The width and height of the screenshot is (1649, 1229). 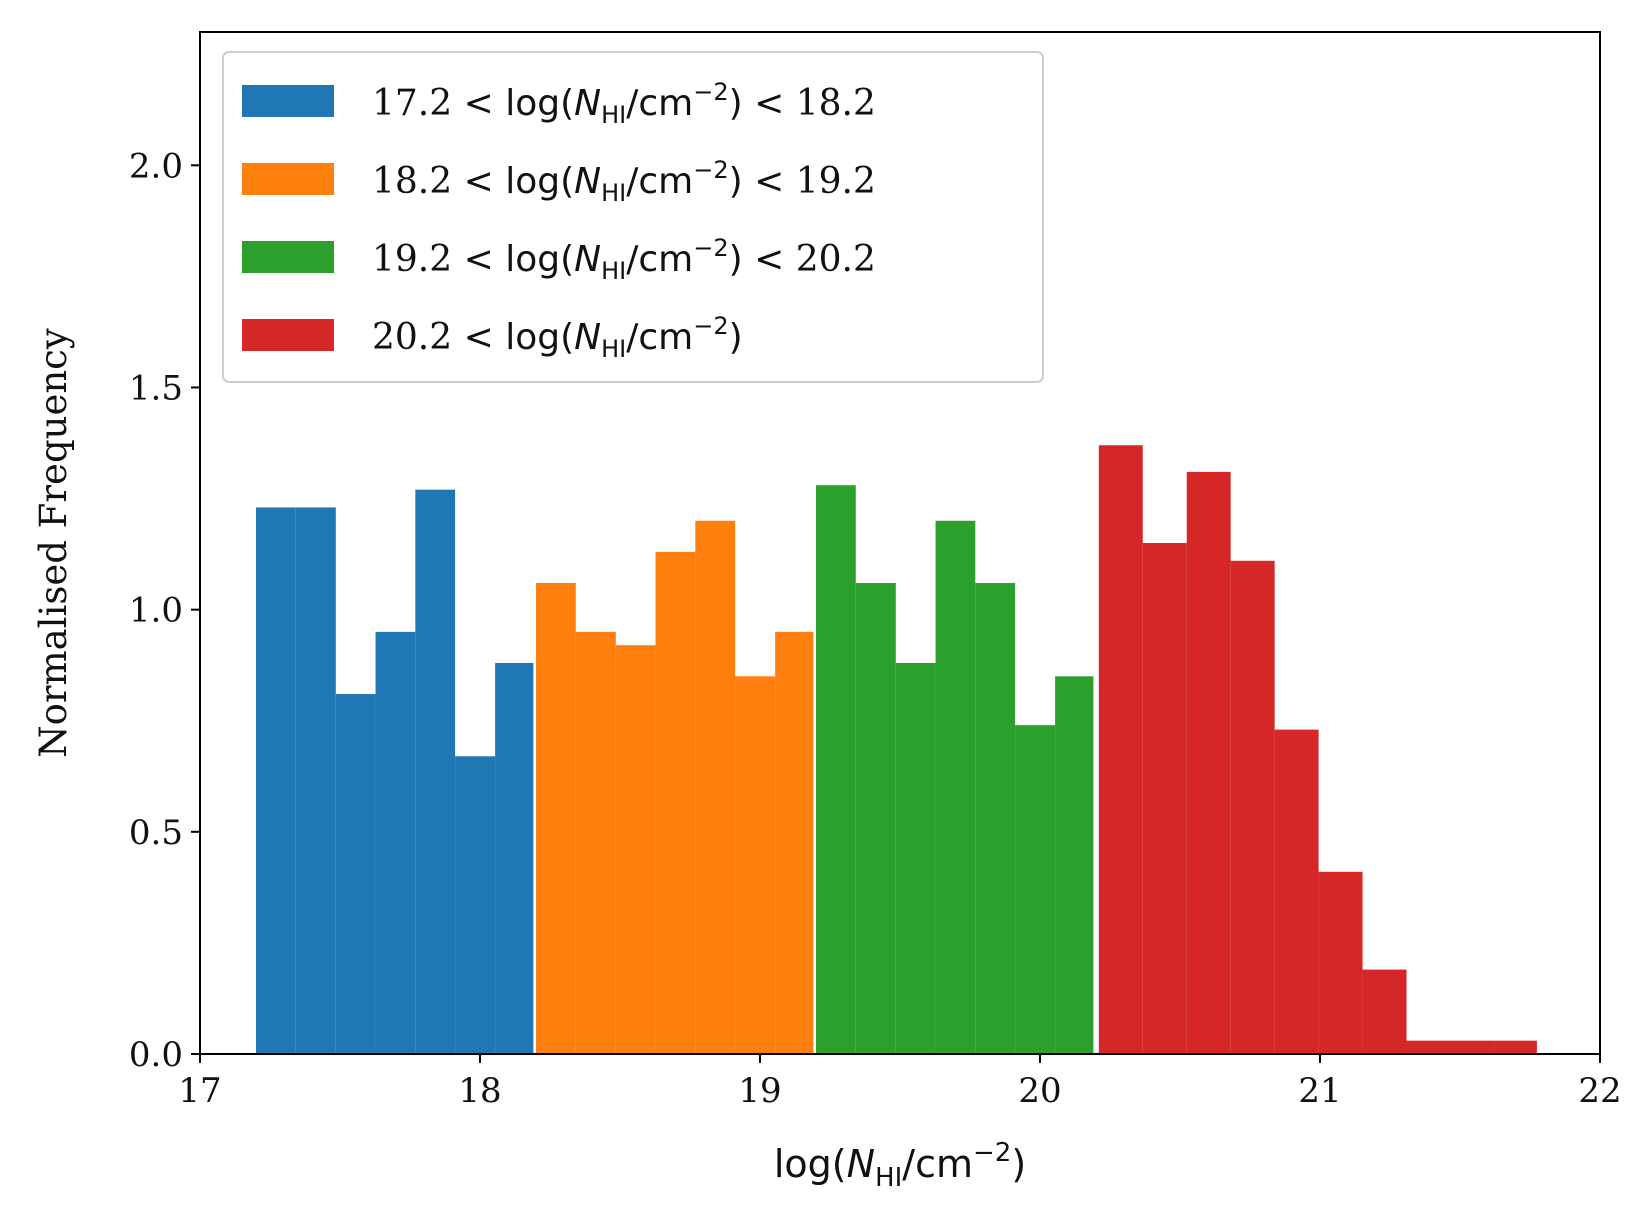 What do you see at coordinates (1319, 1091) in the screenshot?
I see `x-tick-label: 21` at bounding box center [1319, 1091].